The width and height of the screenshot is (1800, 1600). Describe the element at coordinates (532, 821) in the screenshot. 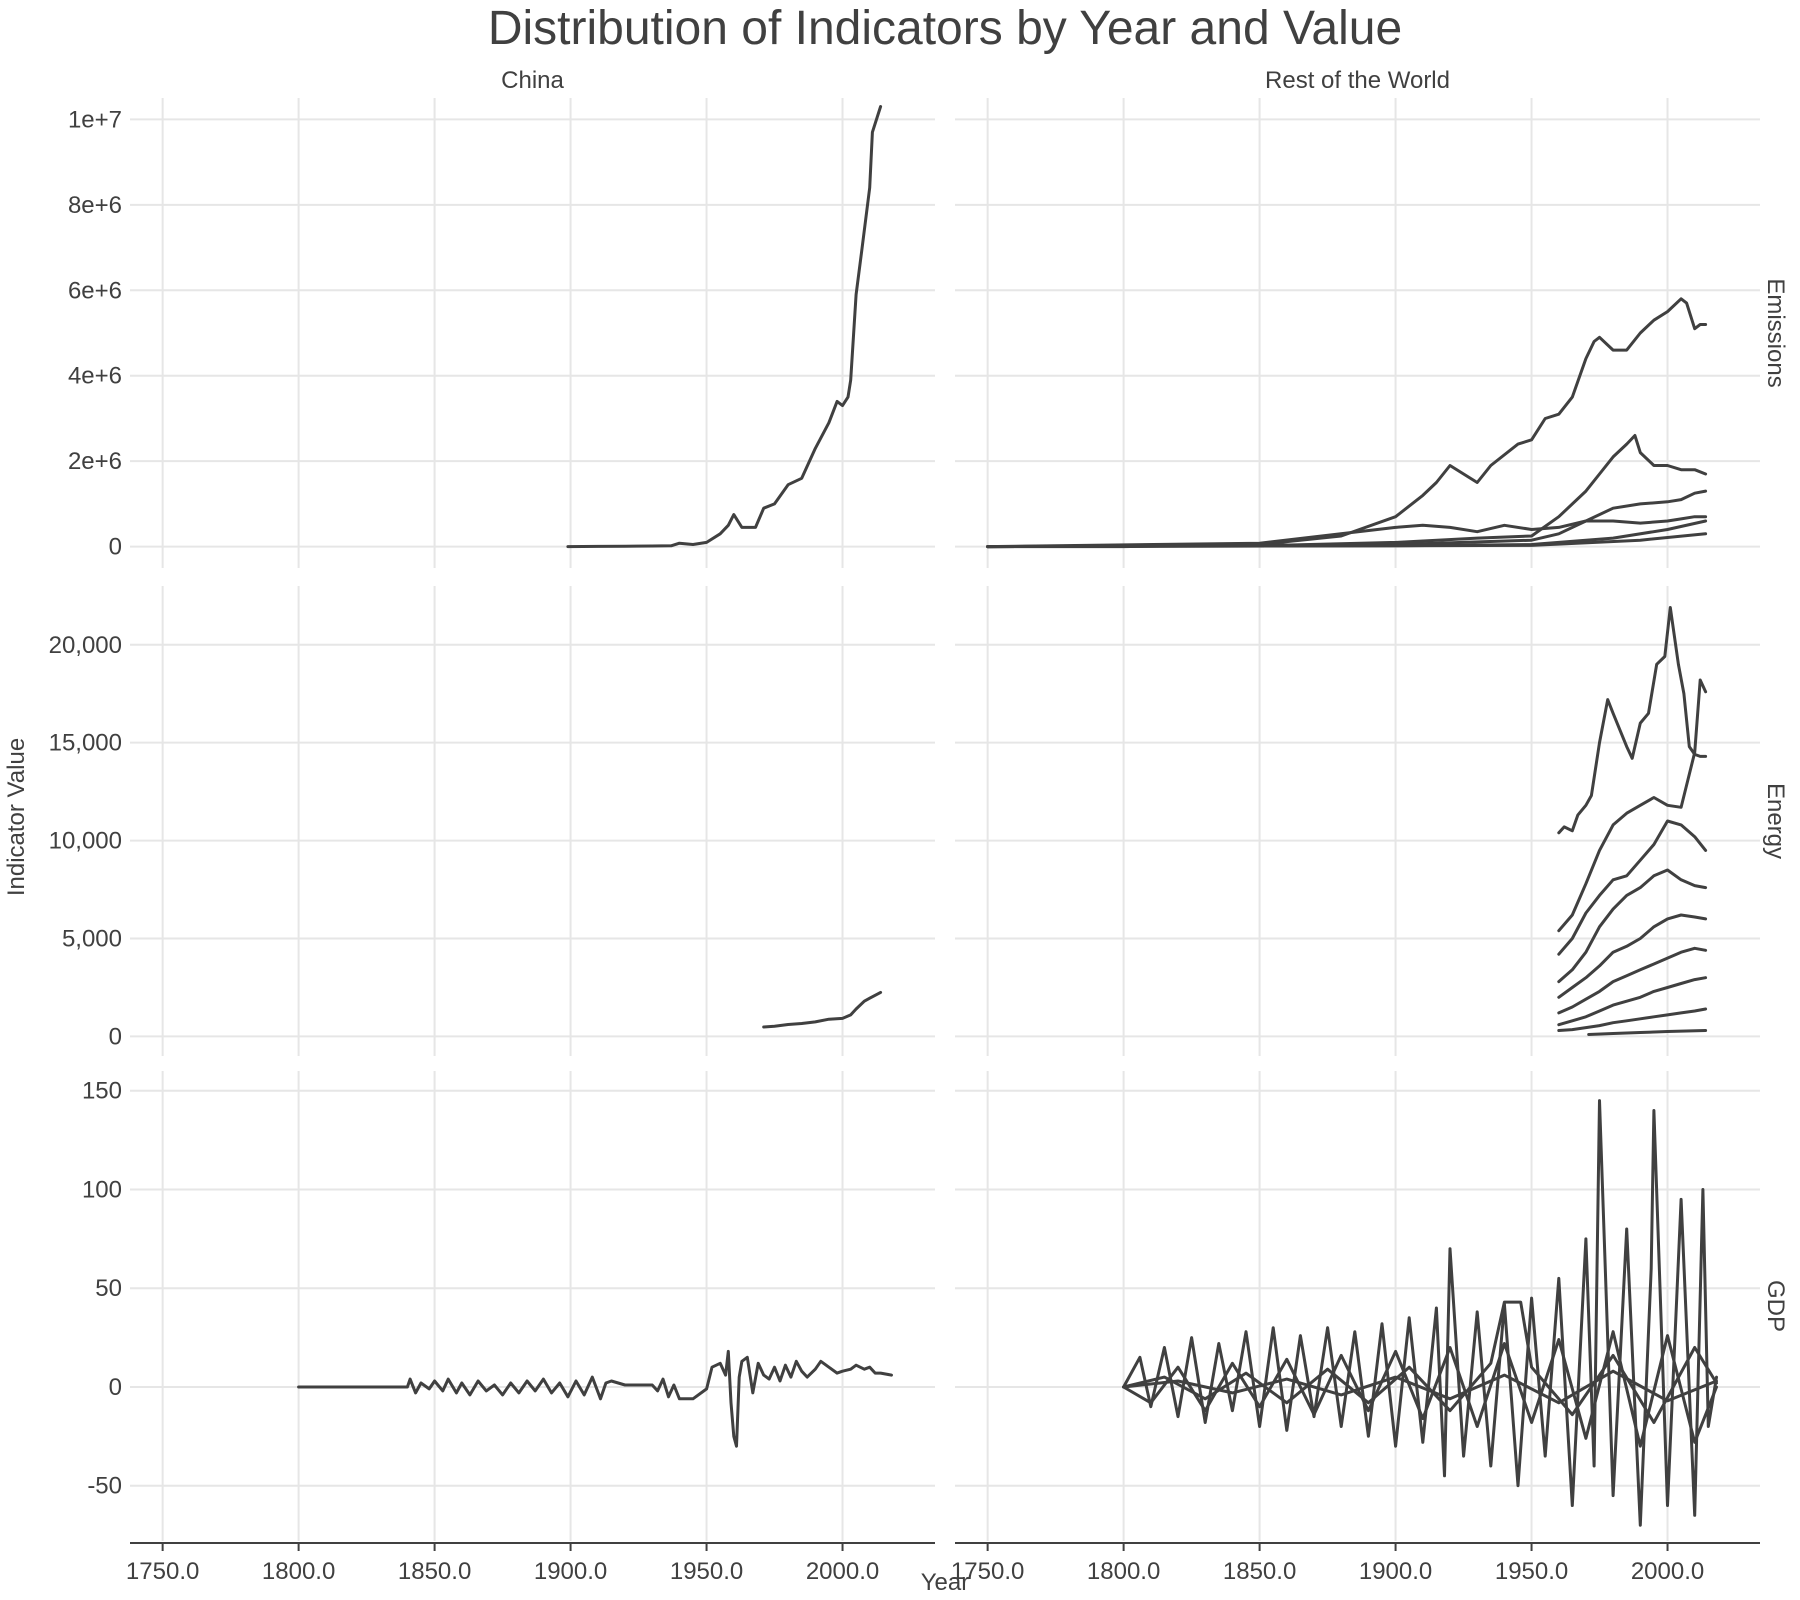

I see `panel-china-energy` at that location.